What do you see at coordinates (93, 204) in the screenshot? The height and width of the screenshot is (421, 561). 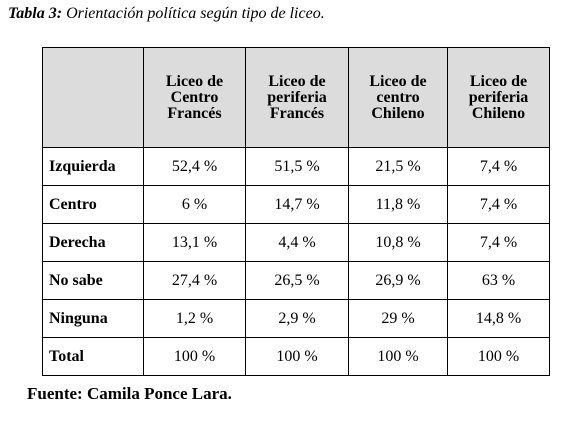 I see `row-label: Centro` at bounding box center [93, 204].